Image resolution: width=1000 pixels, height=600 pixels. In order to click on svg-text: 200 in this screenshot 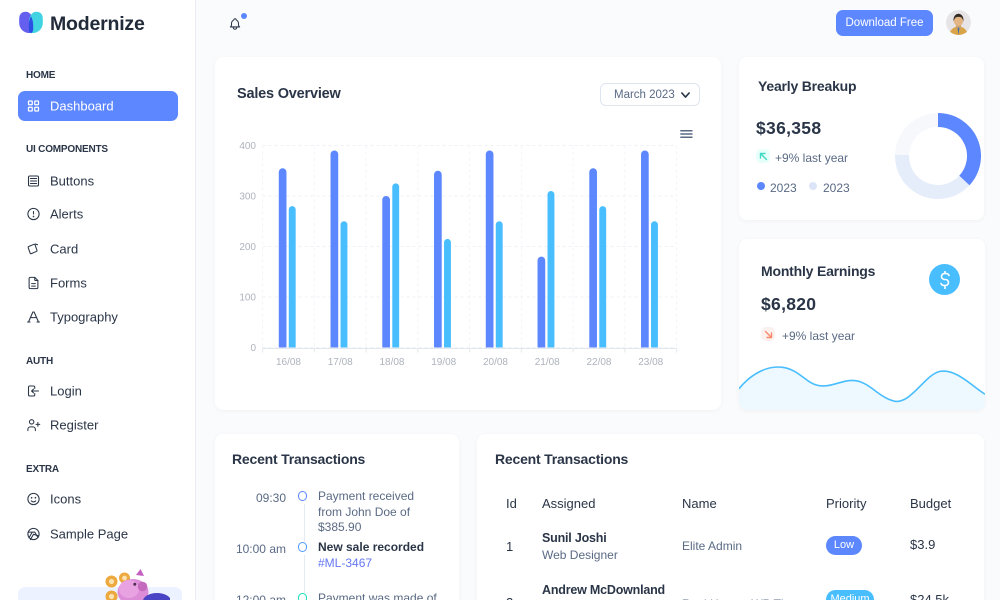, I will do `click(247, 247)`.